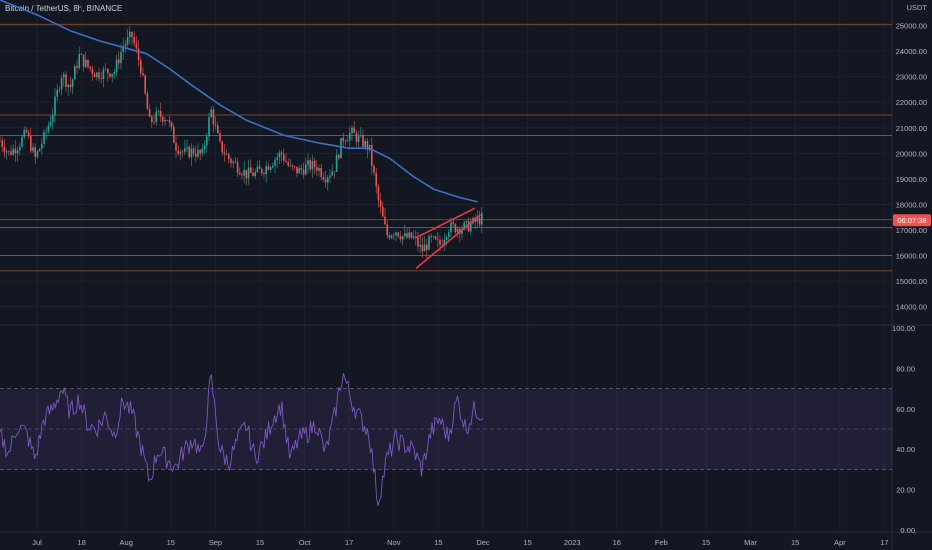 Image resolution: width=932 pixels, height=550 pixels. What do you see at coordinates (905, 490) in the screenshot?
I see `rsi-tick-label: 20.00` at bounding box center [905, 490].